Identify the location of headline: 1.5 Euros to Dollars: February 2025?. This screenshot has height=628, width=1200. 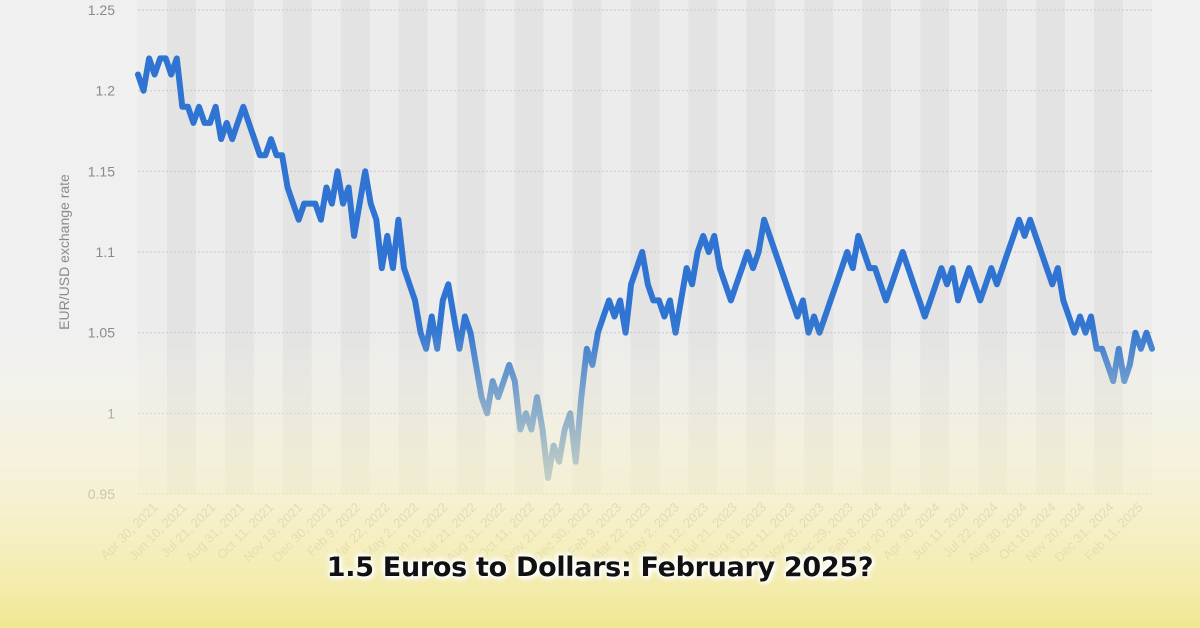
(600, 567).